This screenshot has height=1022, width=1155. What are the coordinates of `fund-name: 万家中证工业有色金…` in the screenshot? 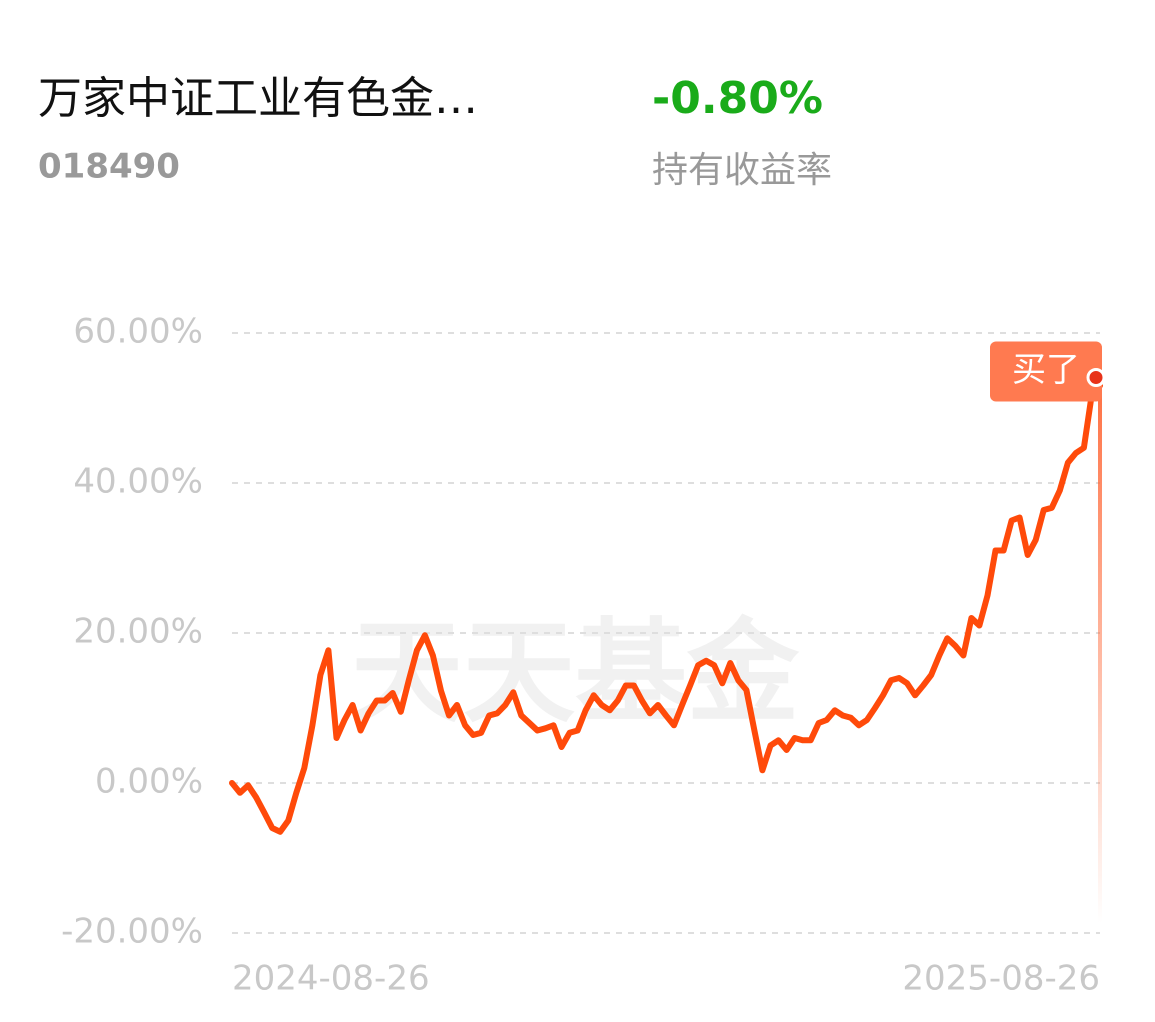 It's located at (258, 98).